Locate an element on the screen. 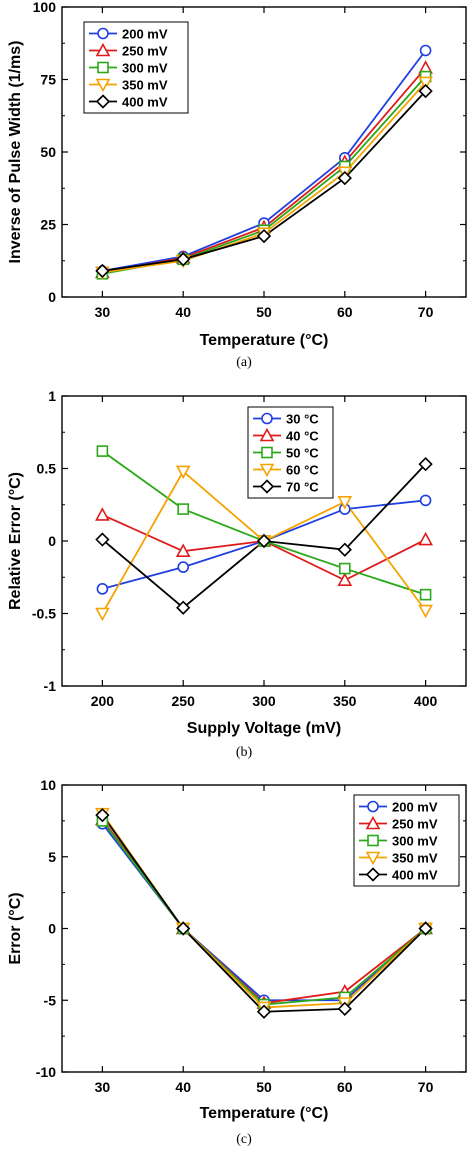  x-tick-label: 300 is located at coordinates (264, 701).